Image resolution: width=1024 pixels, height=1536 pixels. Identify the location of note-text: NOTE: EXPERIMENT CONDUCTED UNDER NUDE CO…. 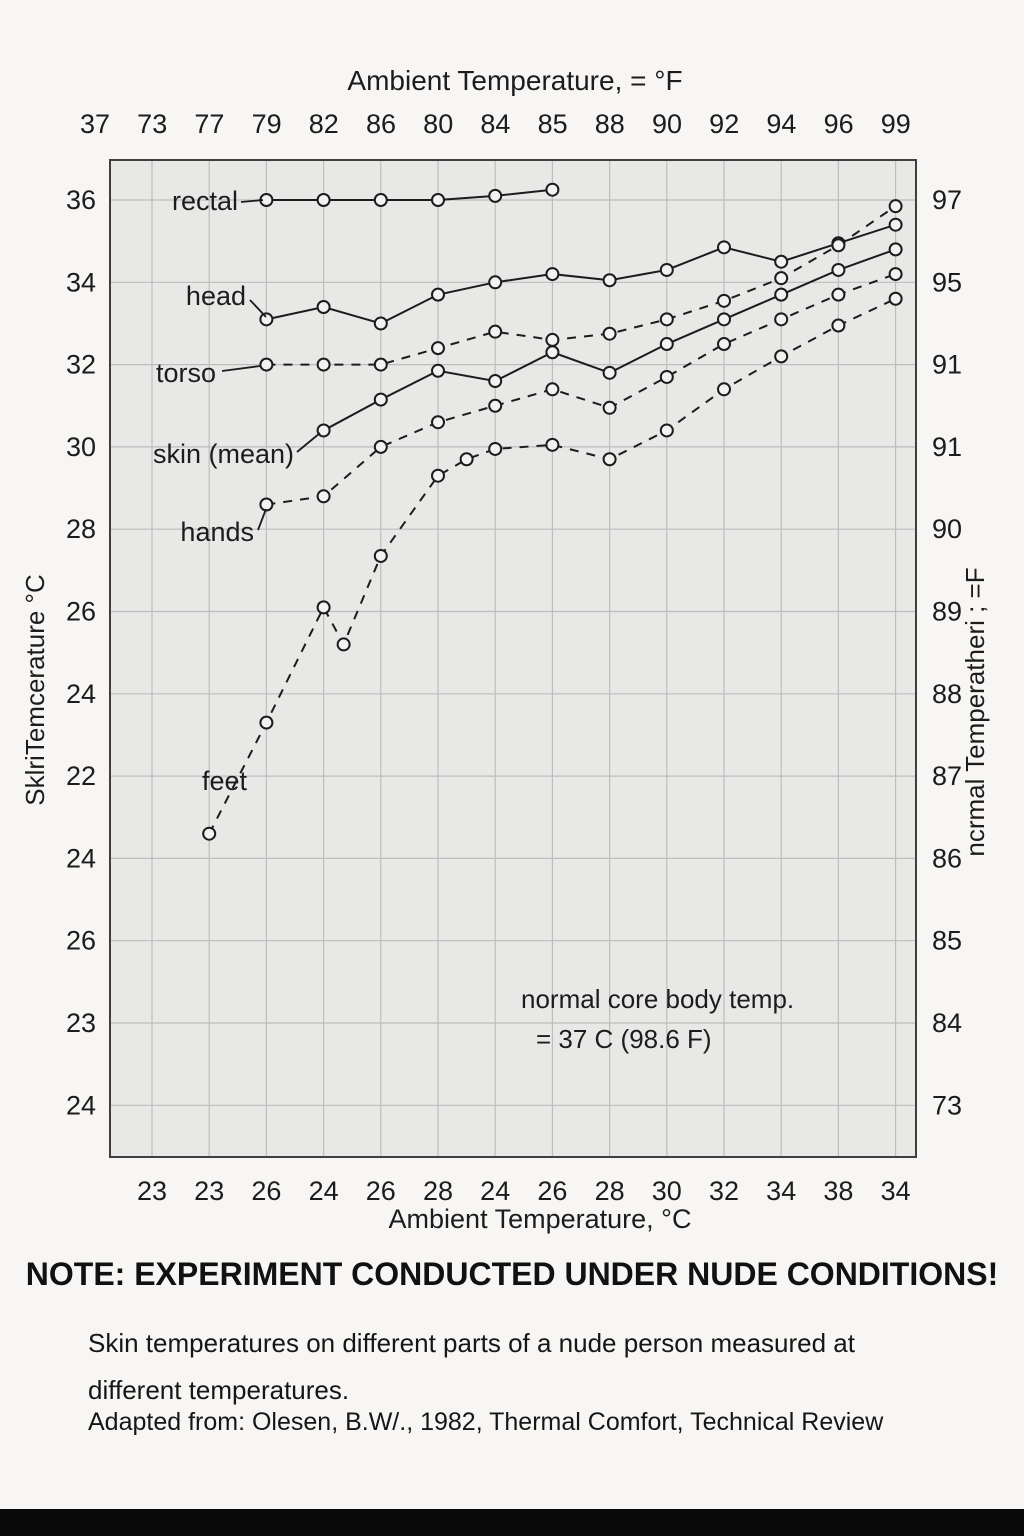
(512, 1274).